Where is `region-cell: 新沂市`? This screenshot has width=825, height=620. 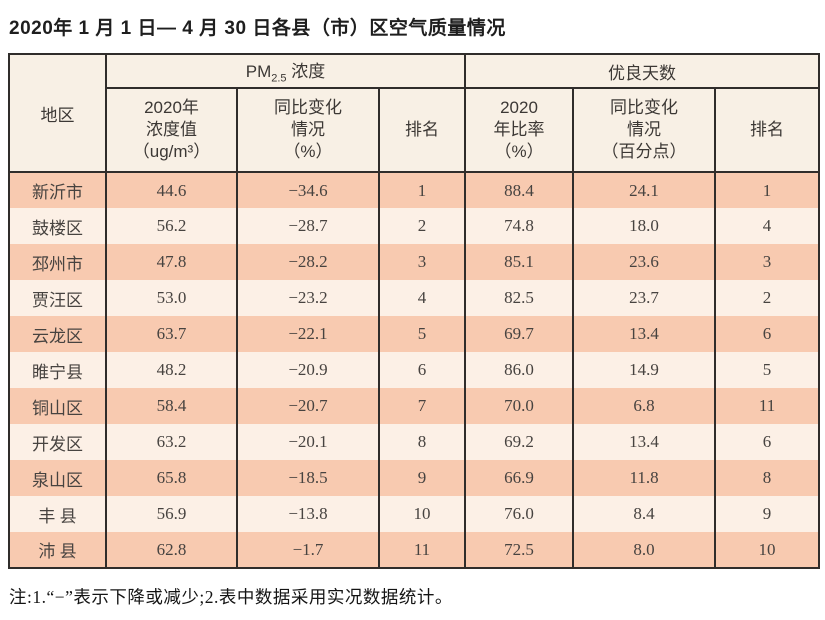
region-cell: 新沂市 is located at coordinates (57, 190).